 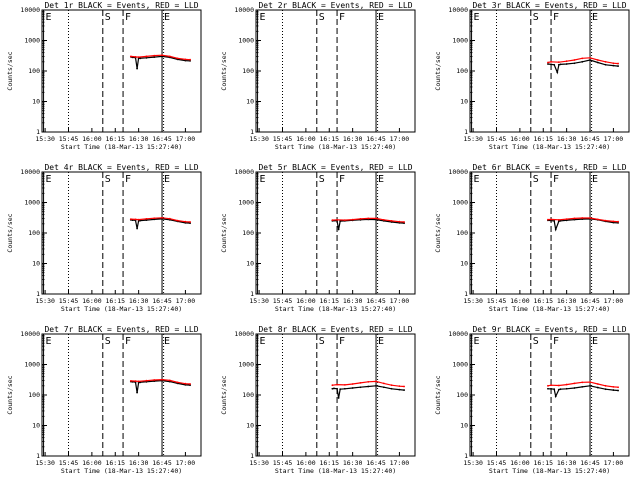 What do you see at coordinates (335, 167) in the screenshot?
I see `panel-title: Det 5r BLACK = Events, RED = LLD` at bounding box center [335, 167].